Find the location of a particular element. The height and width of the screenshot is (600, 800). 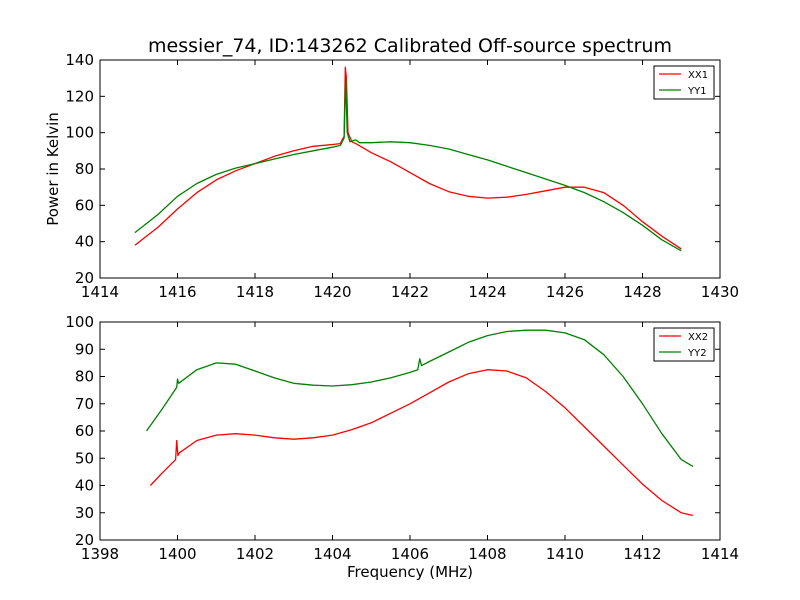

bottom-legend: XX2 YY2 is located at coordinates (684, 344).